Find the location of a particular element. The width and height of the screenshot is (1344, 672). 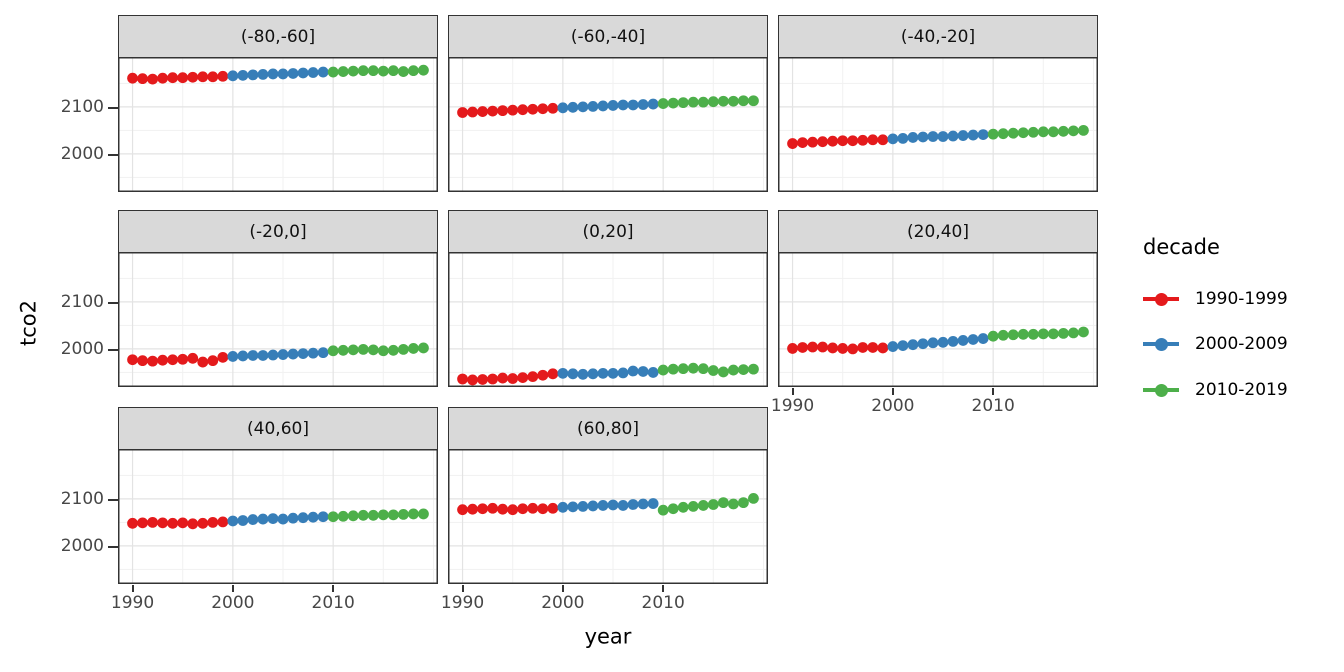

legend-entry-label: 1990-1999 is located at coordinates (1241, 299).